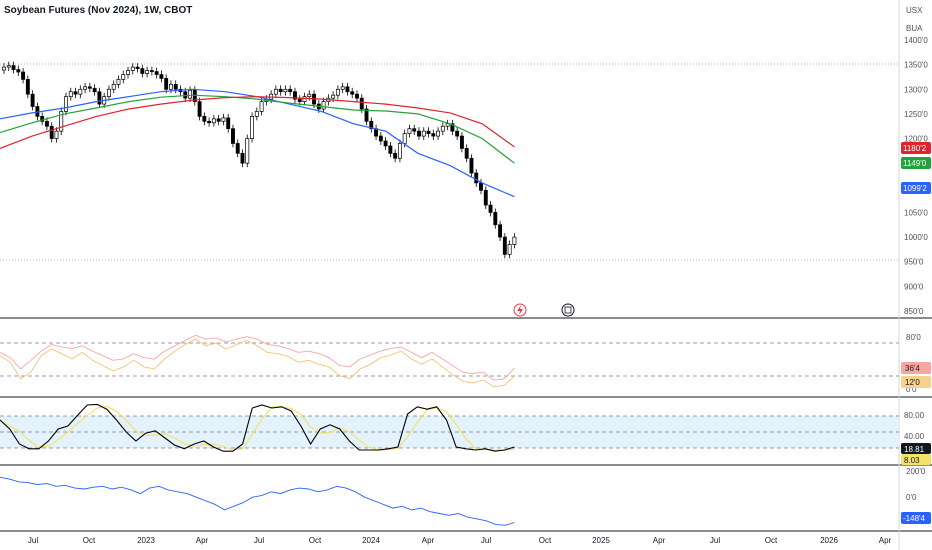 Image resolution: width=932 pixels, height=550 pixels. I want to click on stoch-tag-label: 18.81, so click(914, 449).